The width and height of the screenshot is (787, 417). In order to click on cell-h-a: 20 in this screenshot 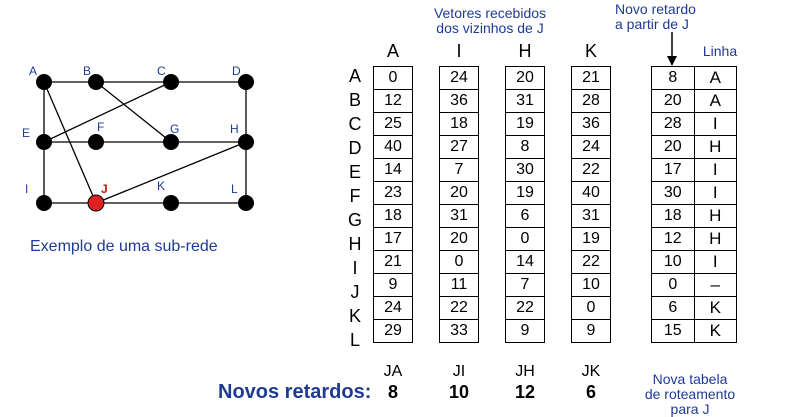, I will do `click(525, 78)`.